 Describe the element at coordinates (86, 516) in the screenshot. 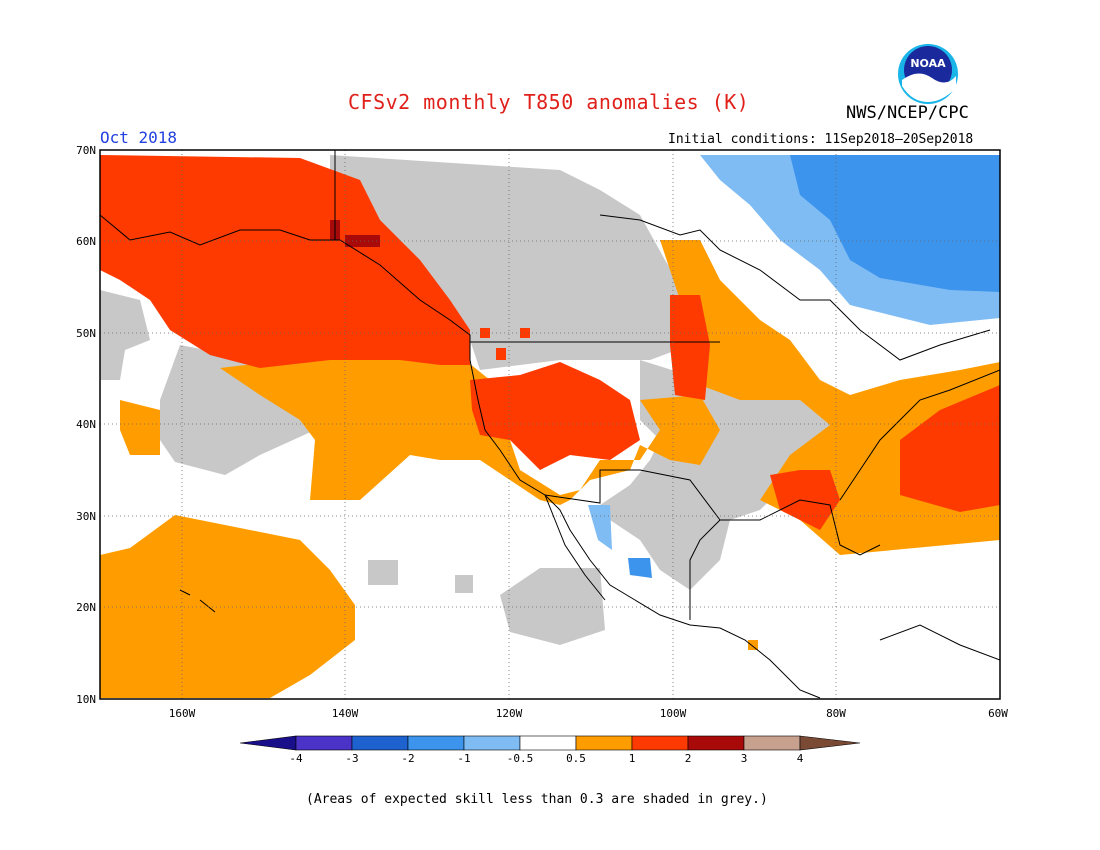

I see `lat-label: 30N` at that location.